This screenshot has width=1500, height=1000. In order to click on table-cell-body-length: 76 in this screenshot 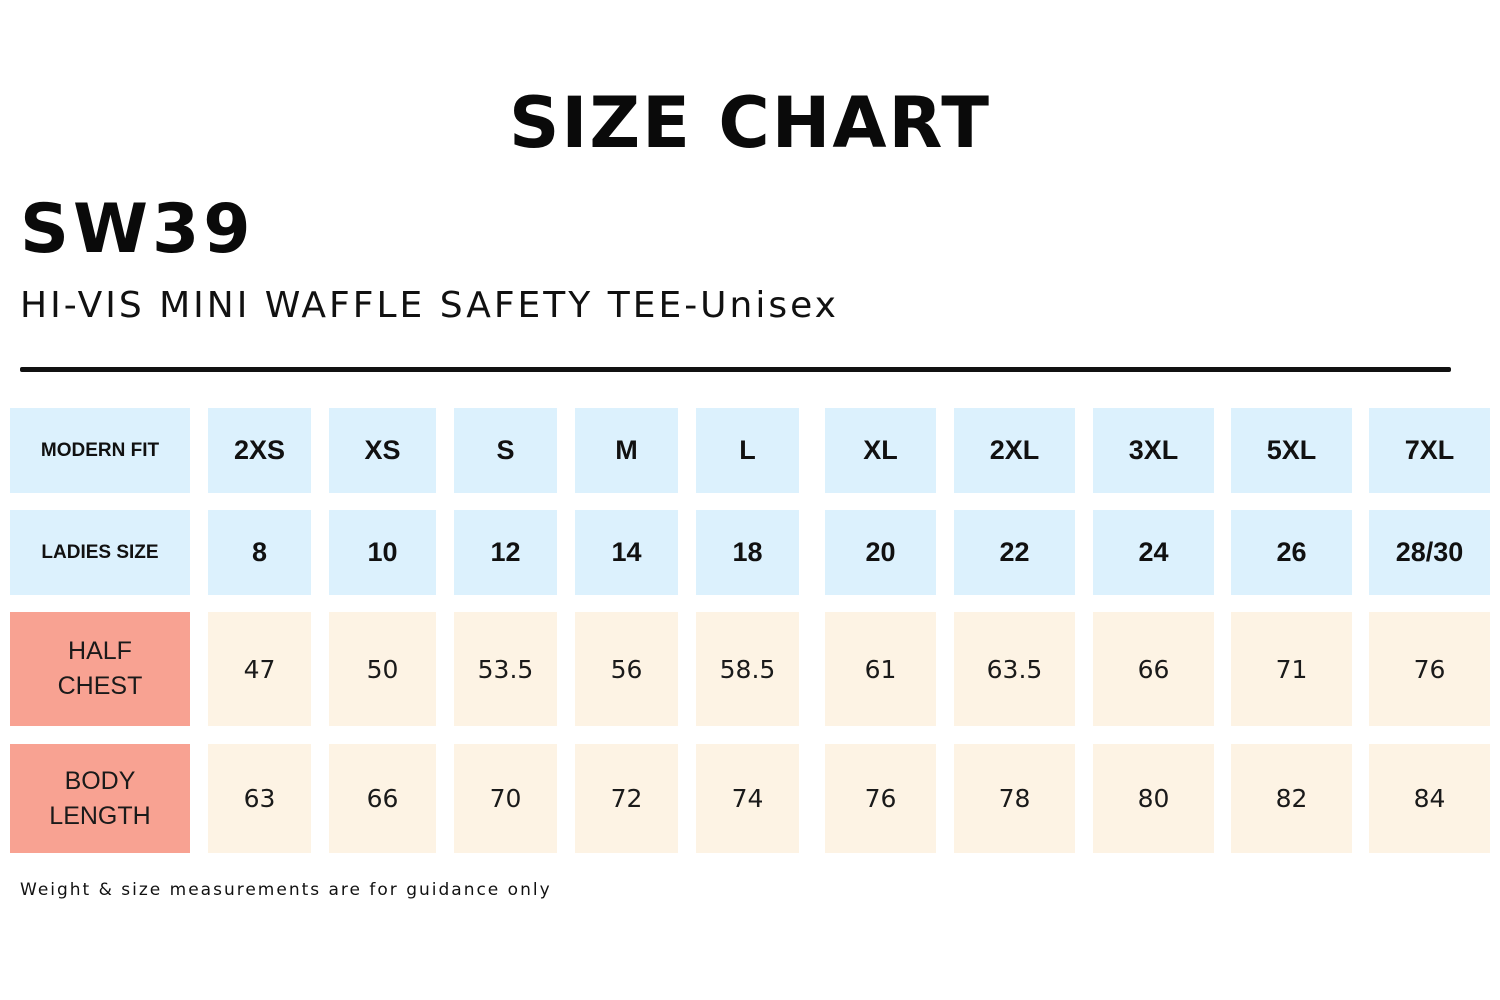, I will do `click(880, 798)`.